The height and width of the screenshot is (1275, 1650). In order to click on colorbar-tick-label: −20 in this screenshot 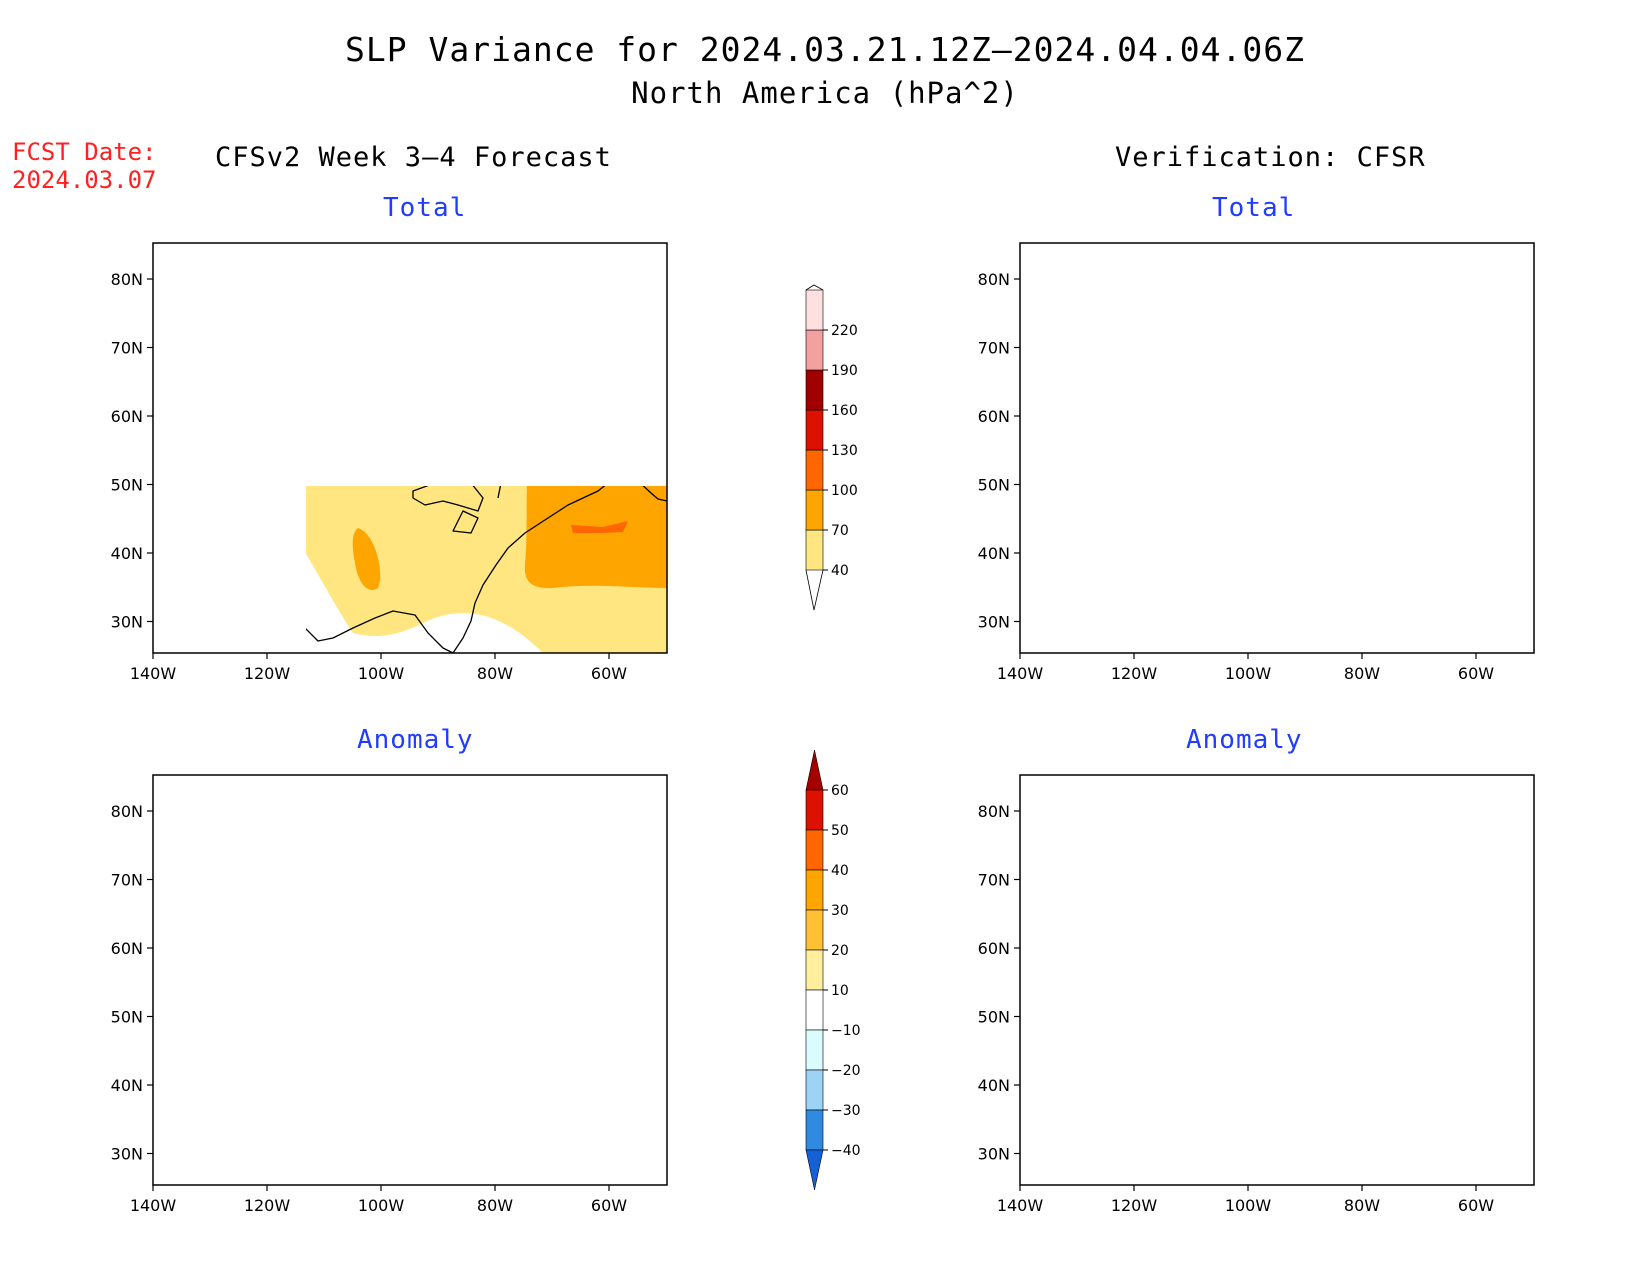, I will do `click(846, 1071)`.